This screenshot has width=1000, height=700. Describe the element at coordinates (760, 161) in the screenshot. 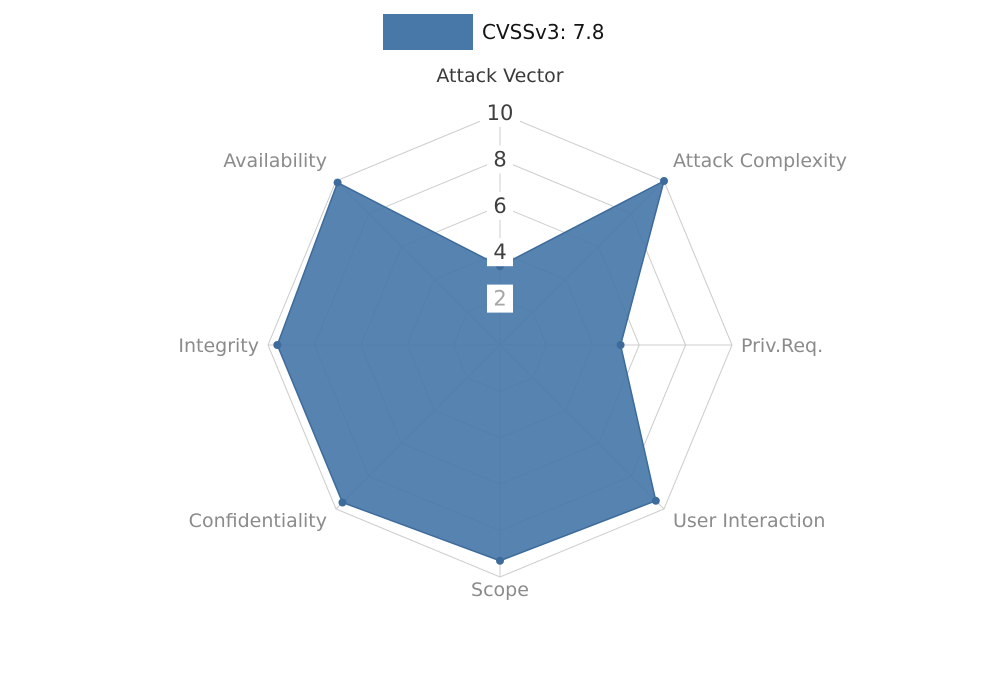

I see `axis-label-attack-complexity: Attack Complexity` at that location.